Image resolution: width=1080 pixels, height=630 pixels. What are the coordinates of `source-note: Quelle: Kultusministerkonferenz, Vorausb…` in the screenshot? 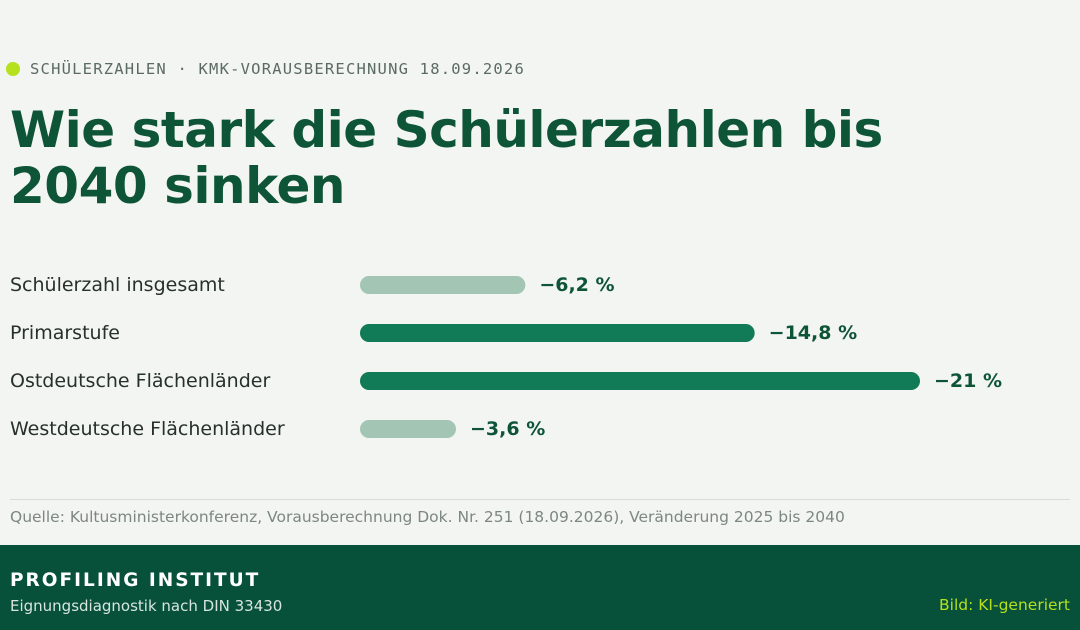 It's located at (427, 517).